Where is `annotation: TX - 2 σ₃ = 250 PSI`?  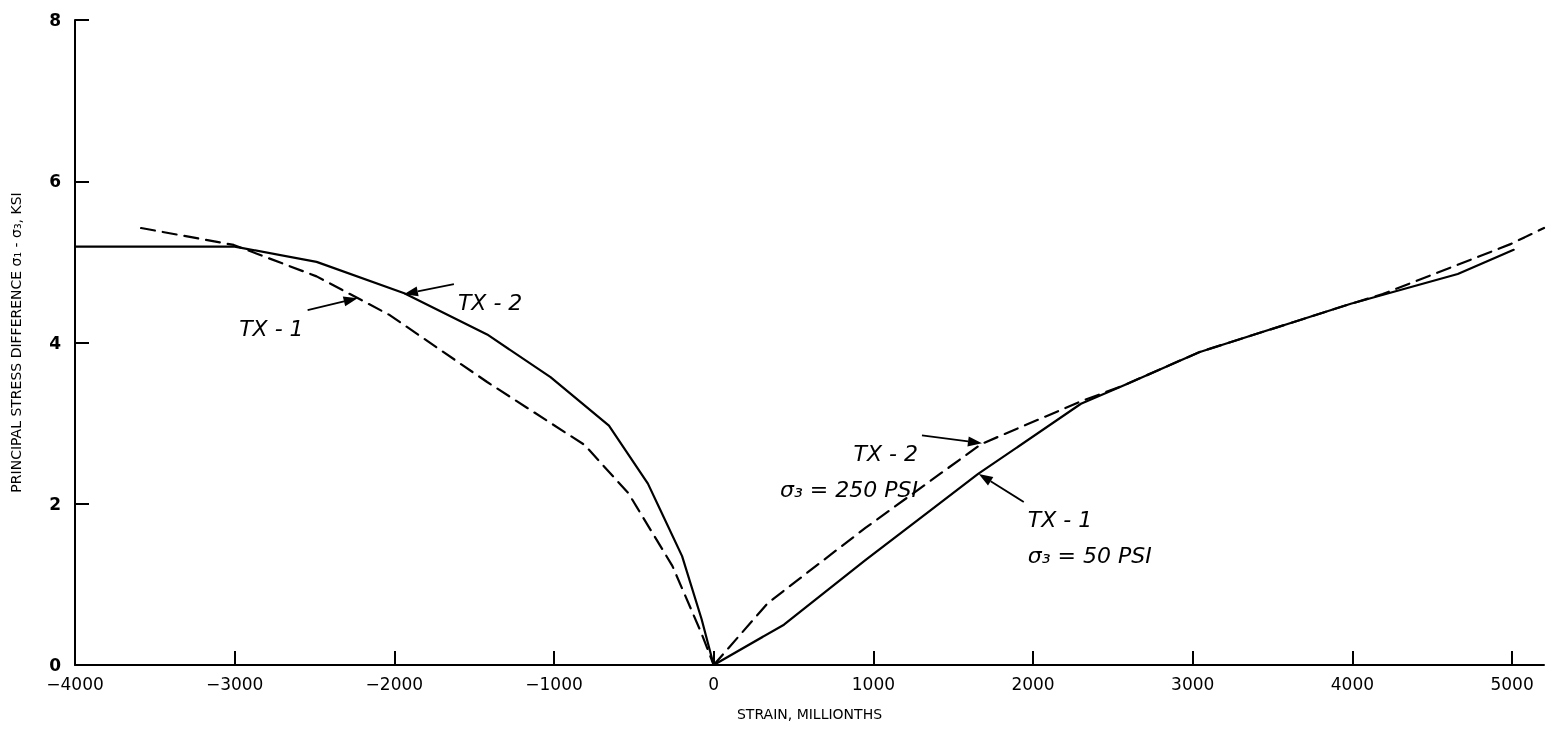 annotation: TX - 2 σ₃ = 250 PSI is located at coordinates (849, 471).